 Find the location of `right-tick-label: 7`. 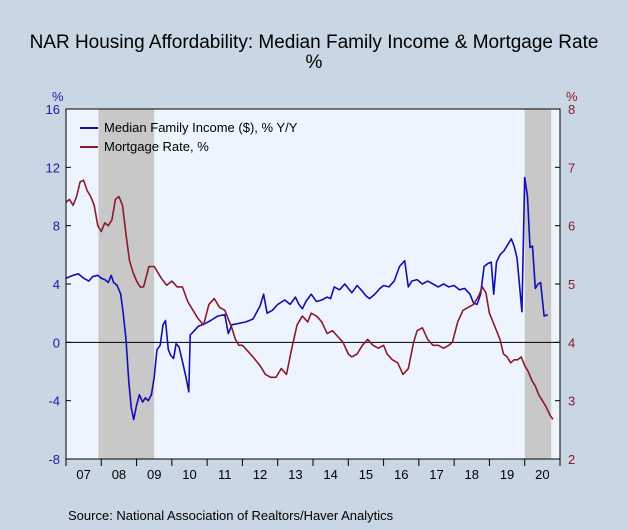

right-tick-label: 7 is located at coordinates (571, 167).